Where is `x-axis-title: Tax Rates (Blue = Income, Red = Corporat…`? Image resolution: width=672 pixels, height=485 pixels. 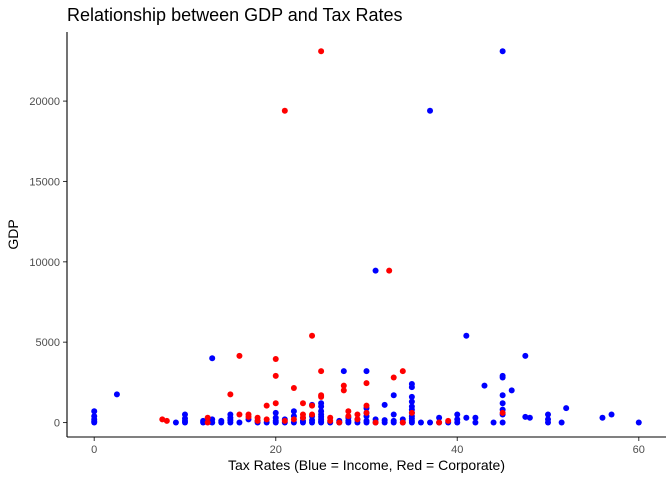 x-axis-title: Tax Rates (Blue = Income, Red = Corporat… is located at coordinates (366, 465).